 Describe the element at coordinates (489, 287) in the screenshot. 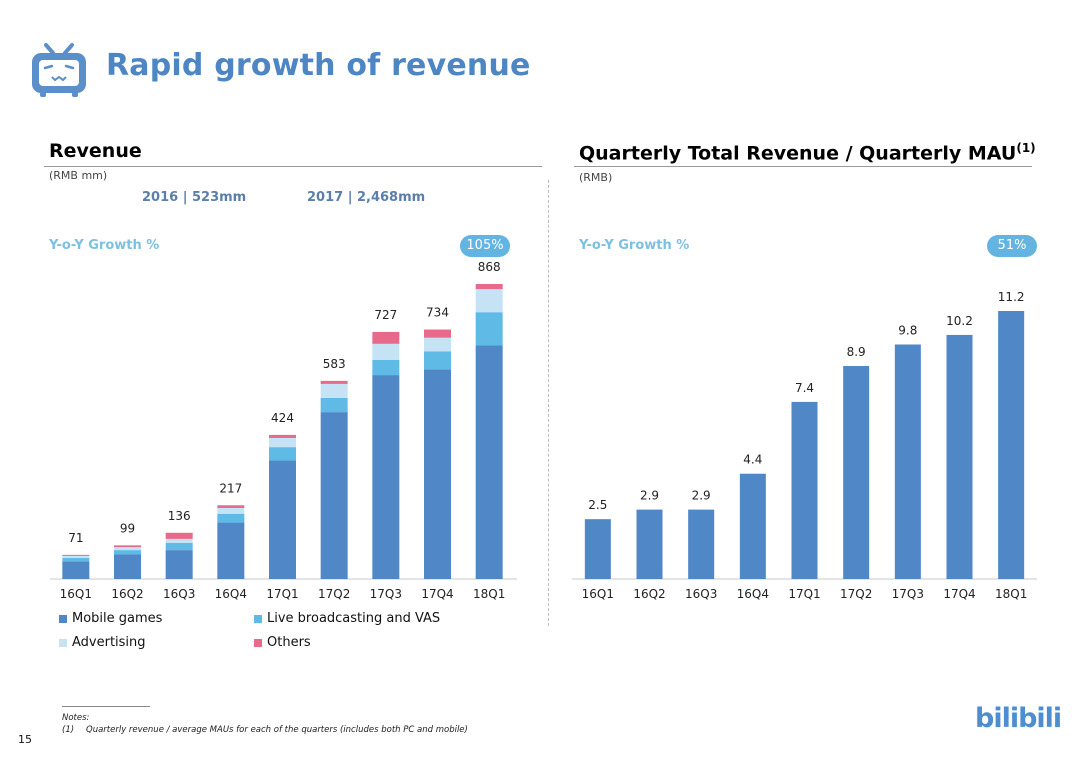

I see `revenue-bar-others-18q1` at that location.